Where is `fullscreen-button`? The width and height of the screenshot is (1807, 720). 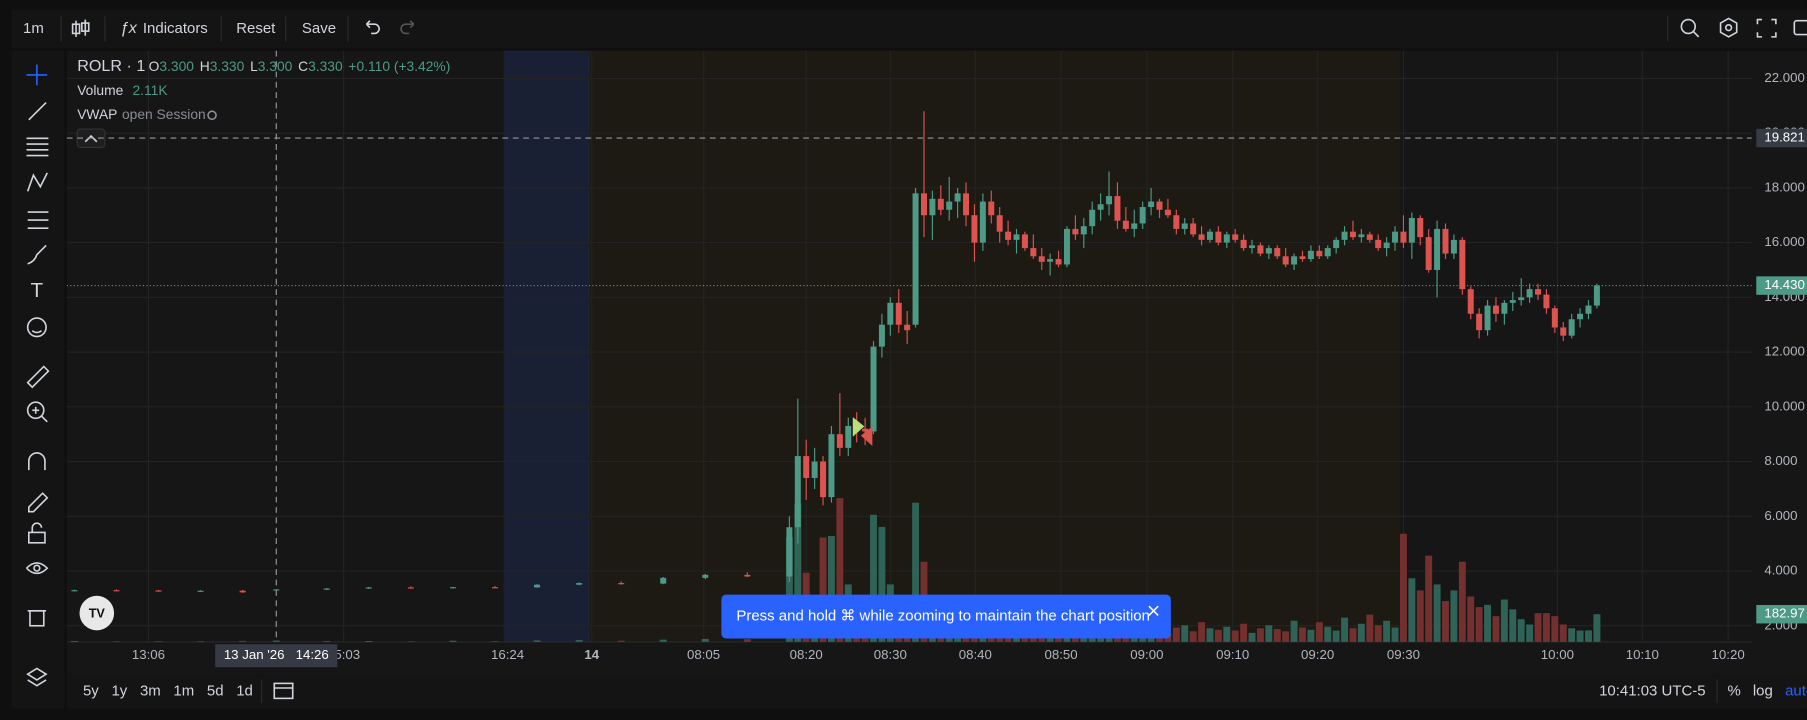
fullscreen-button is located at coordinates (1766, 28).